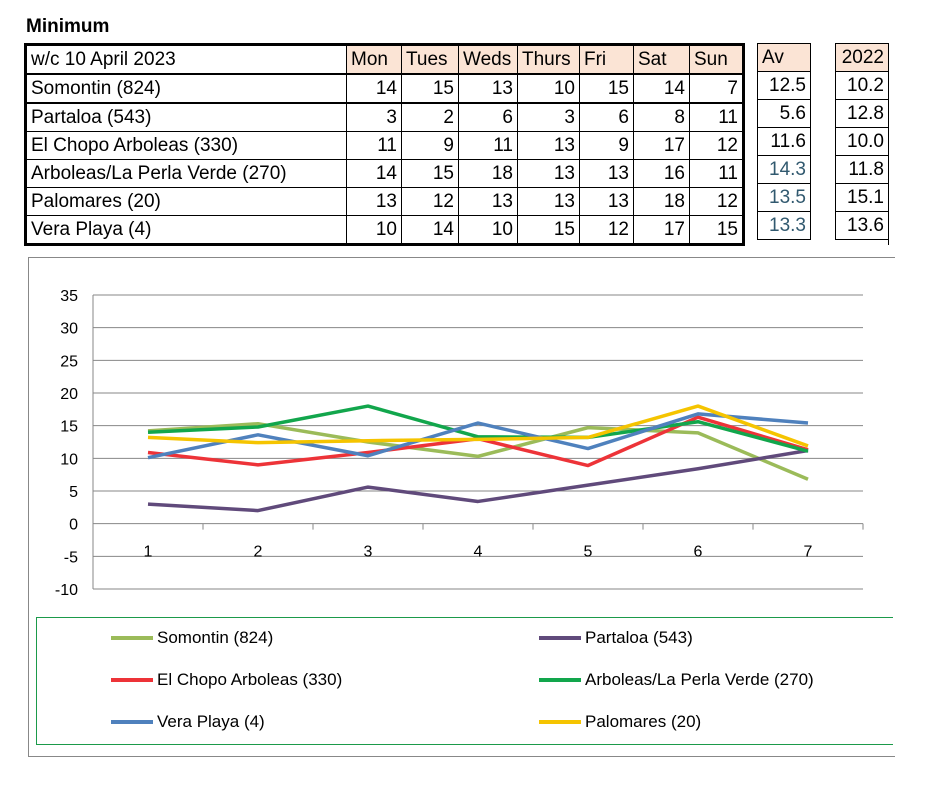 The width and height of the screenshot is (949, 800). Describe the element at coordinates (488, 173) in the screenshot. I see `min-temp-cell: 18` at that location.